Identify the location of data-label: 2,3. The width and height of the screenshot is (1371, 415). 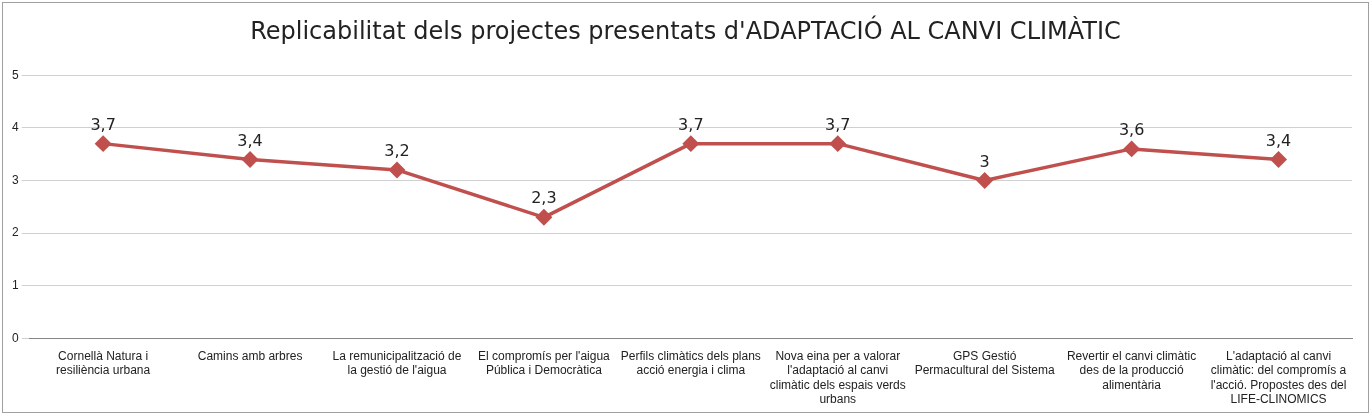
(544, 198).